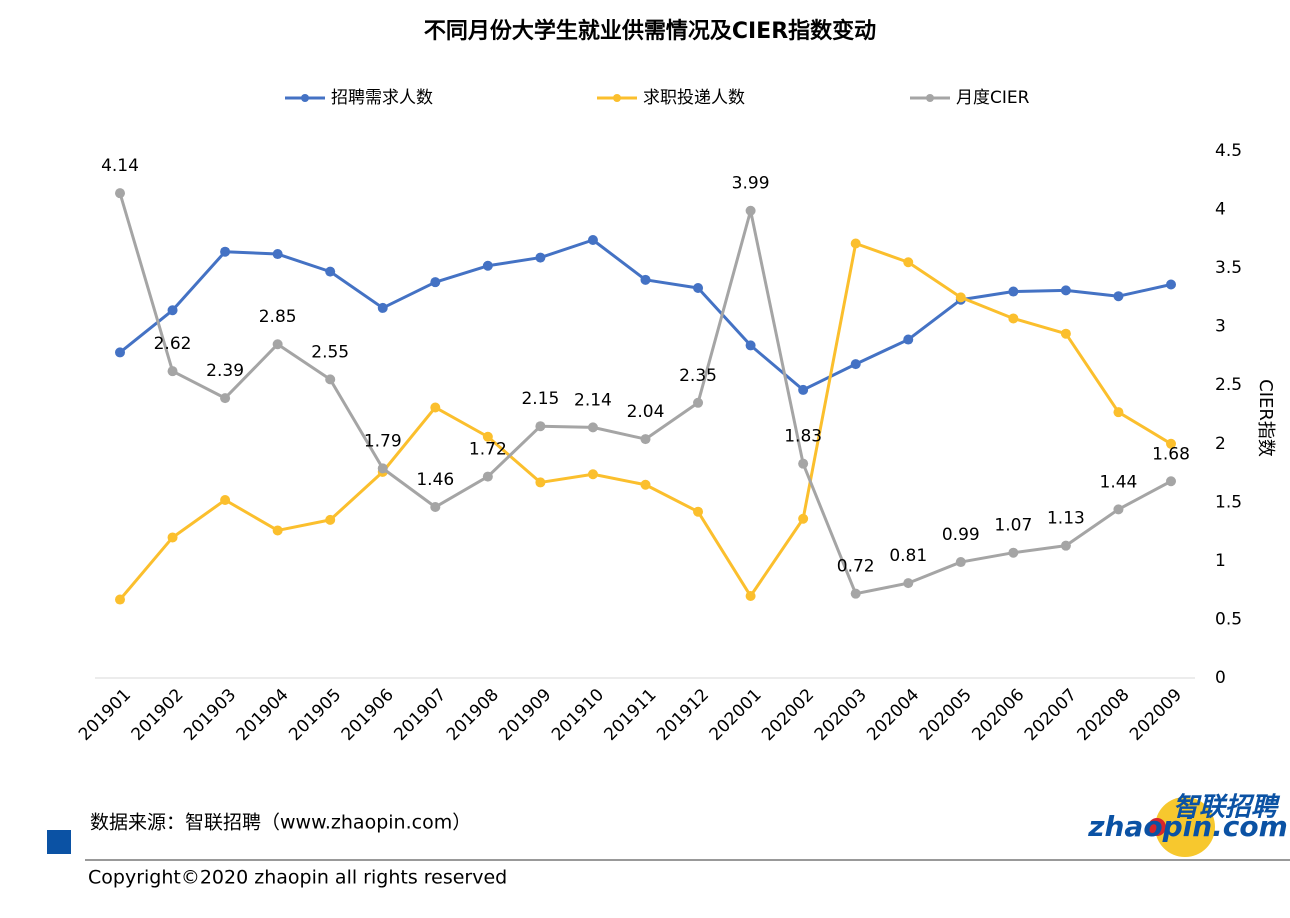 This screenshot has height=918, width=1290. Describe the element at coordinates (908, 556) in the screenshot. I see `data-label: 0.81` at that location.